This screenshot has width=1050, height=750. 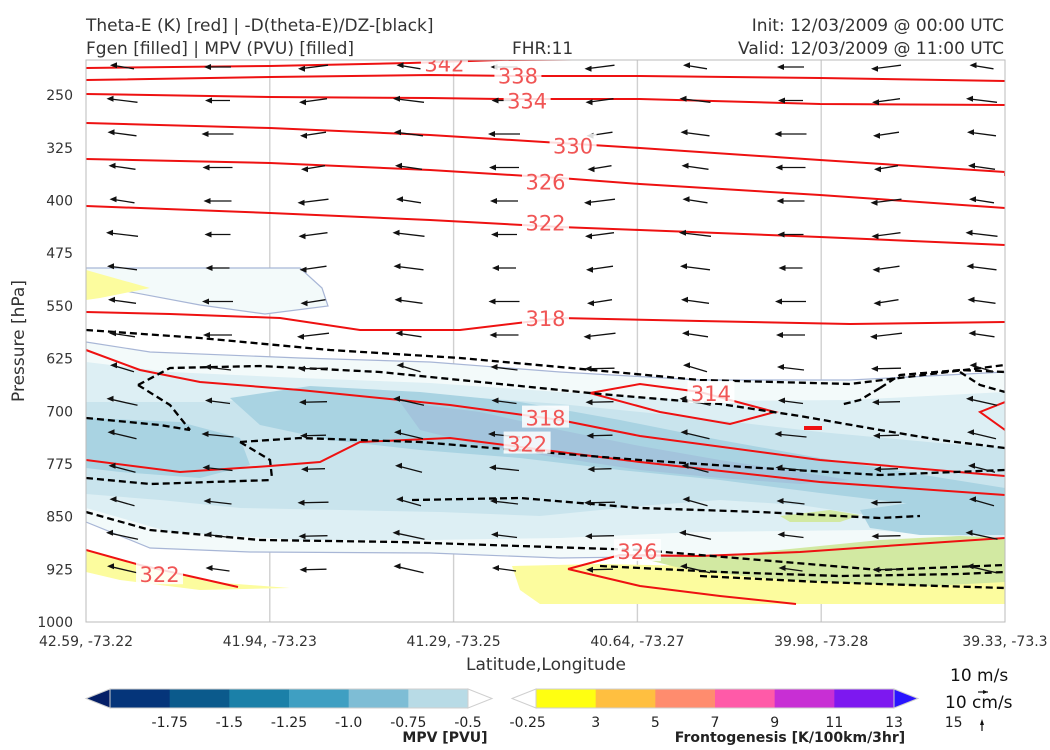 What do you see at coordinates (546, 665) in the screenshot?
I see `x-axis-label: Latitude,Longitude` at bounding box center [546, 665].